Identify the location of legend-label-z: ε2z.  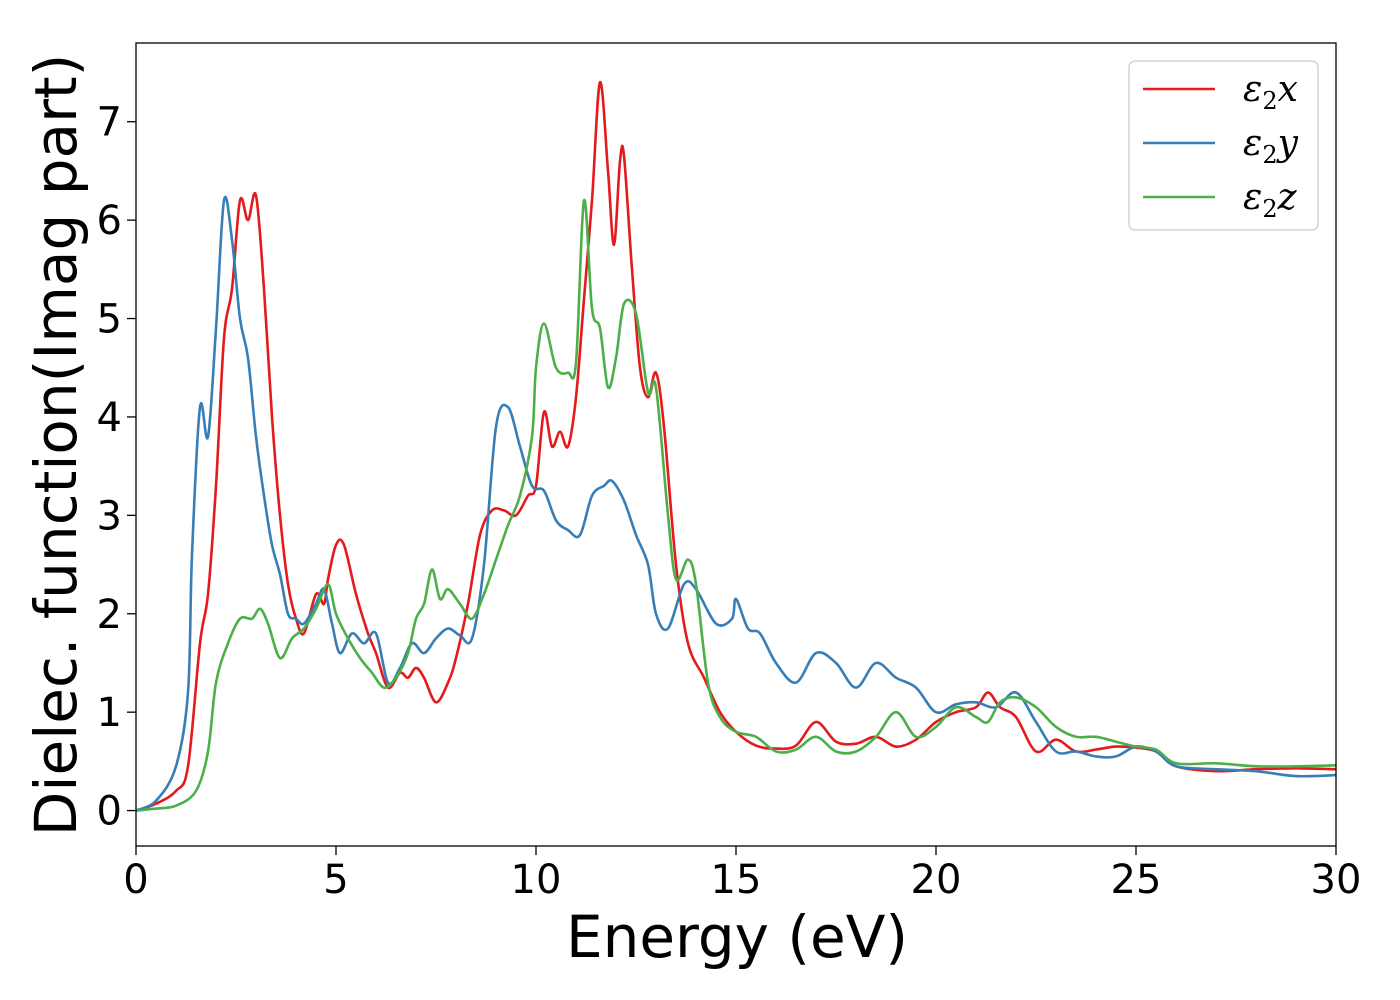
(1270, 200).